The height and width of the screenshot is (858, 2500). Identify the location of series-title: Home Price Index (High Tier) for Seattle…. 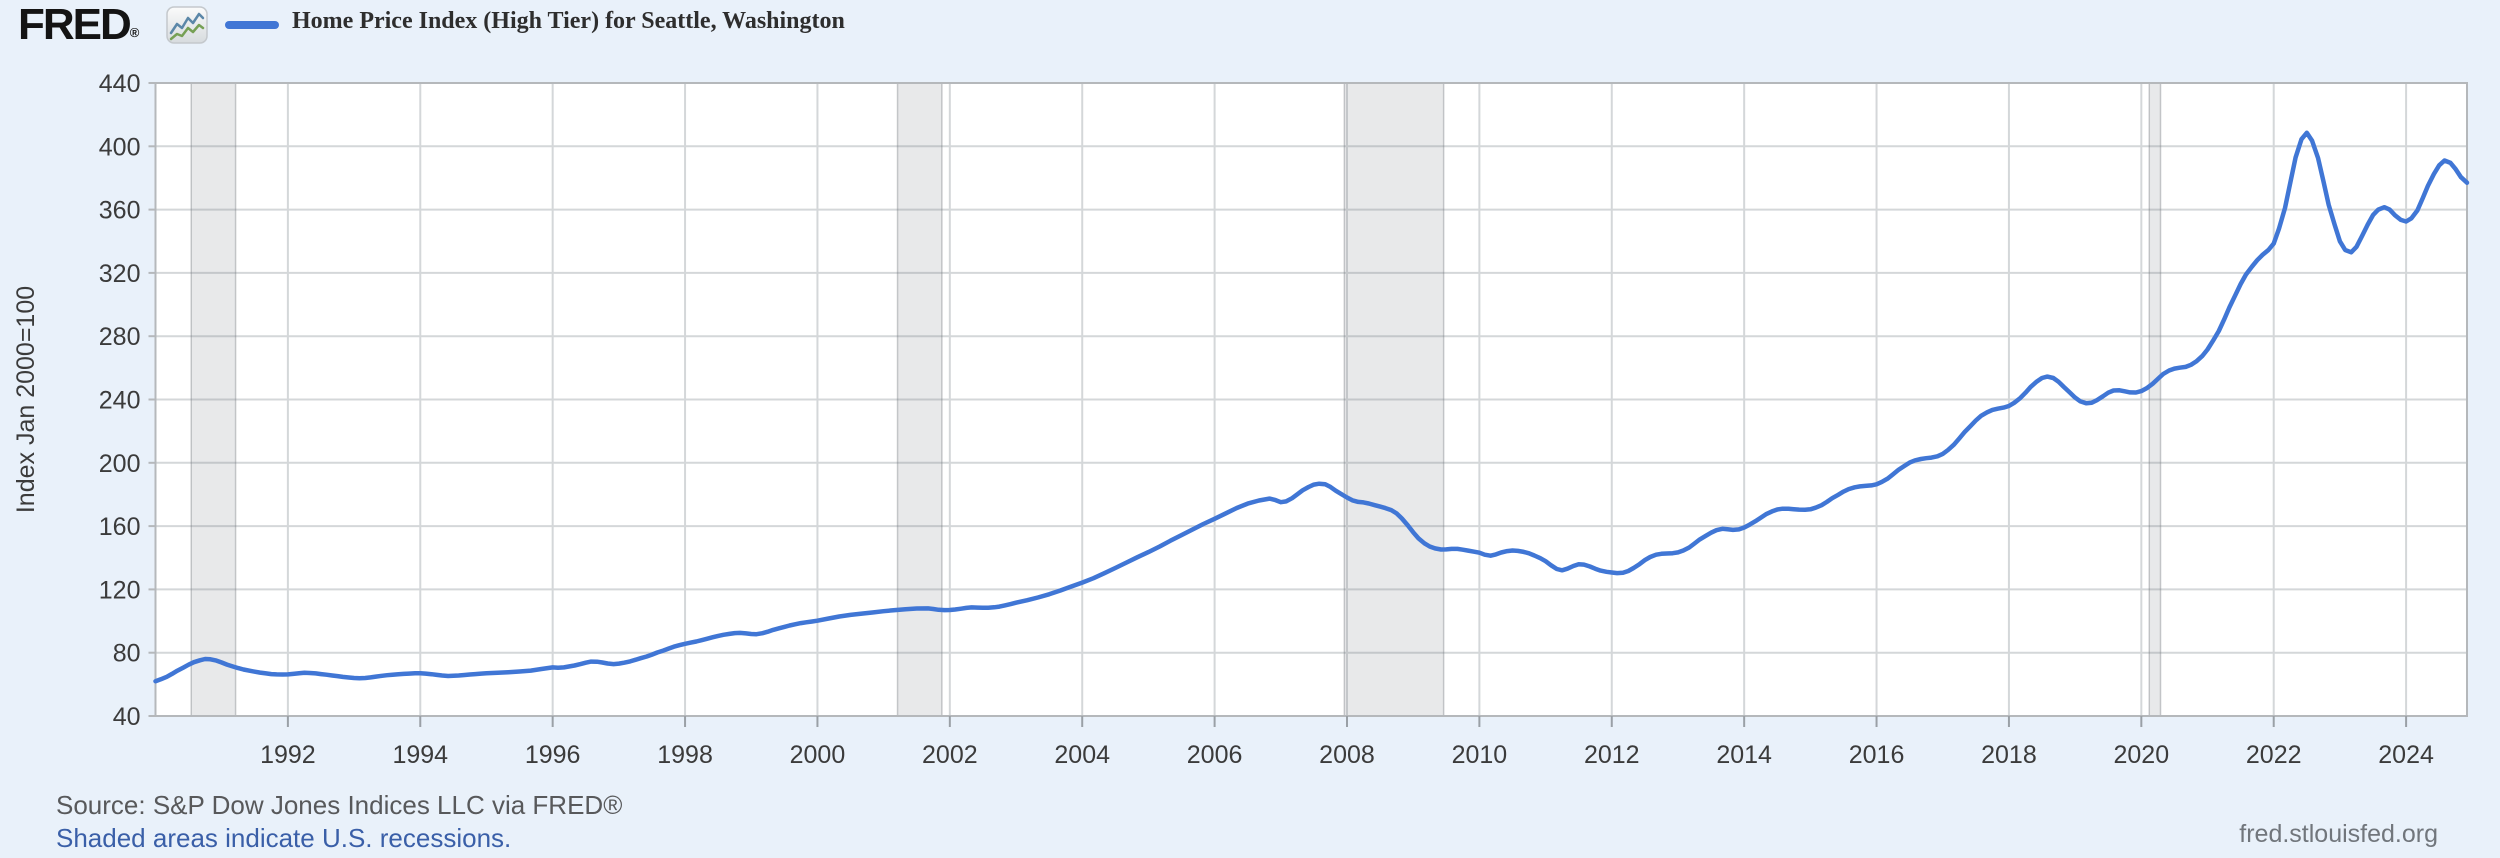
(568, 21).